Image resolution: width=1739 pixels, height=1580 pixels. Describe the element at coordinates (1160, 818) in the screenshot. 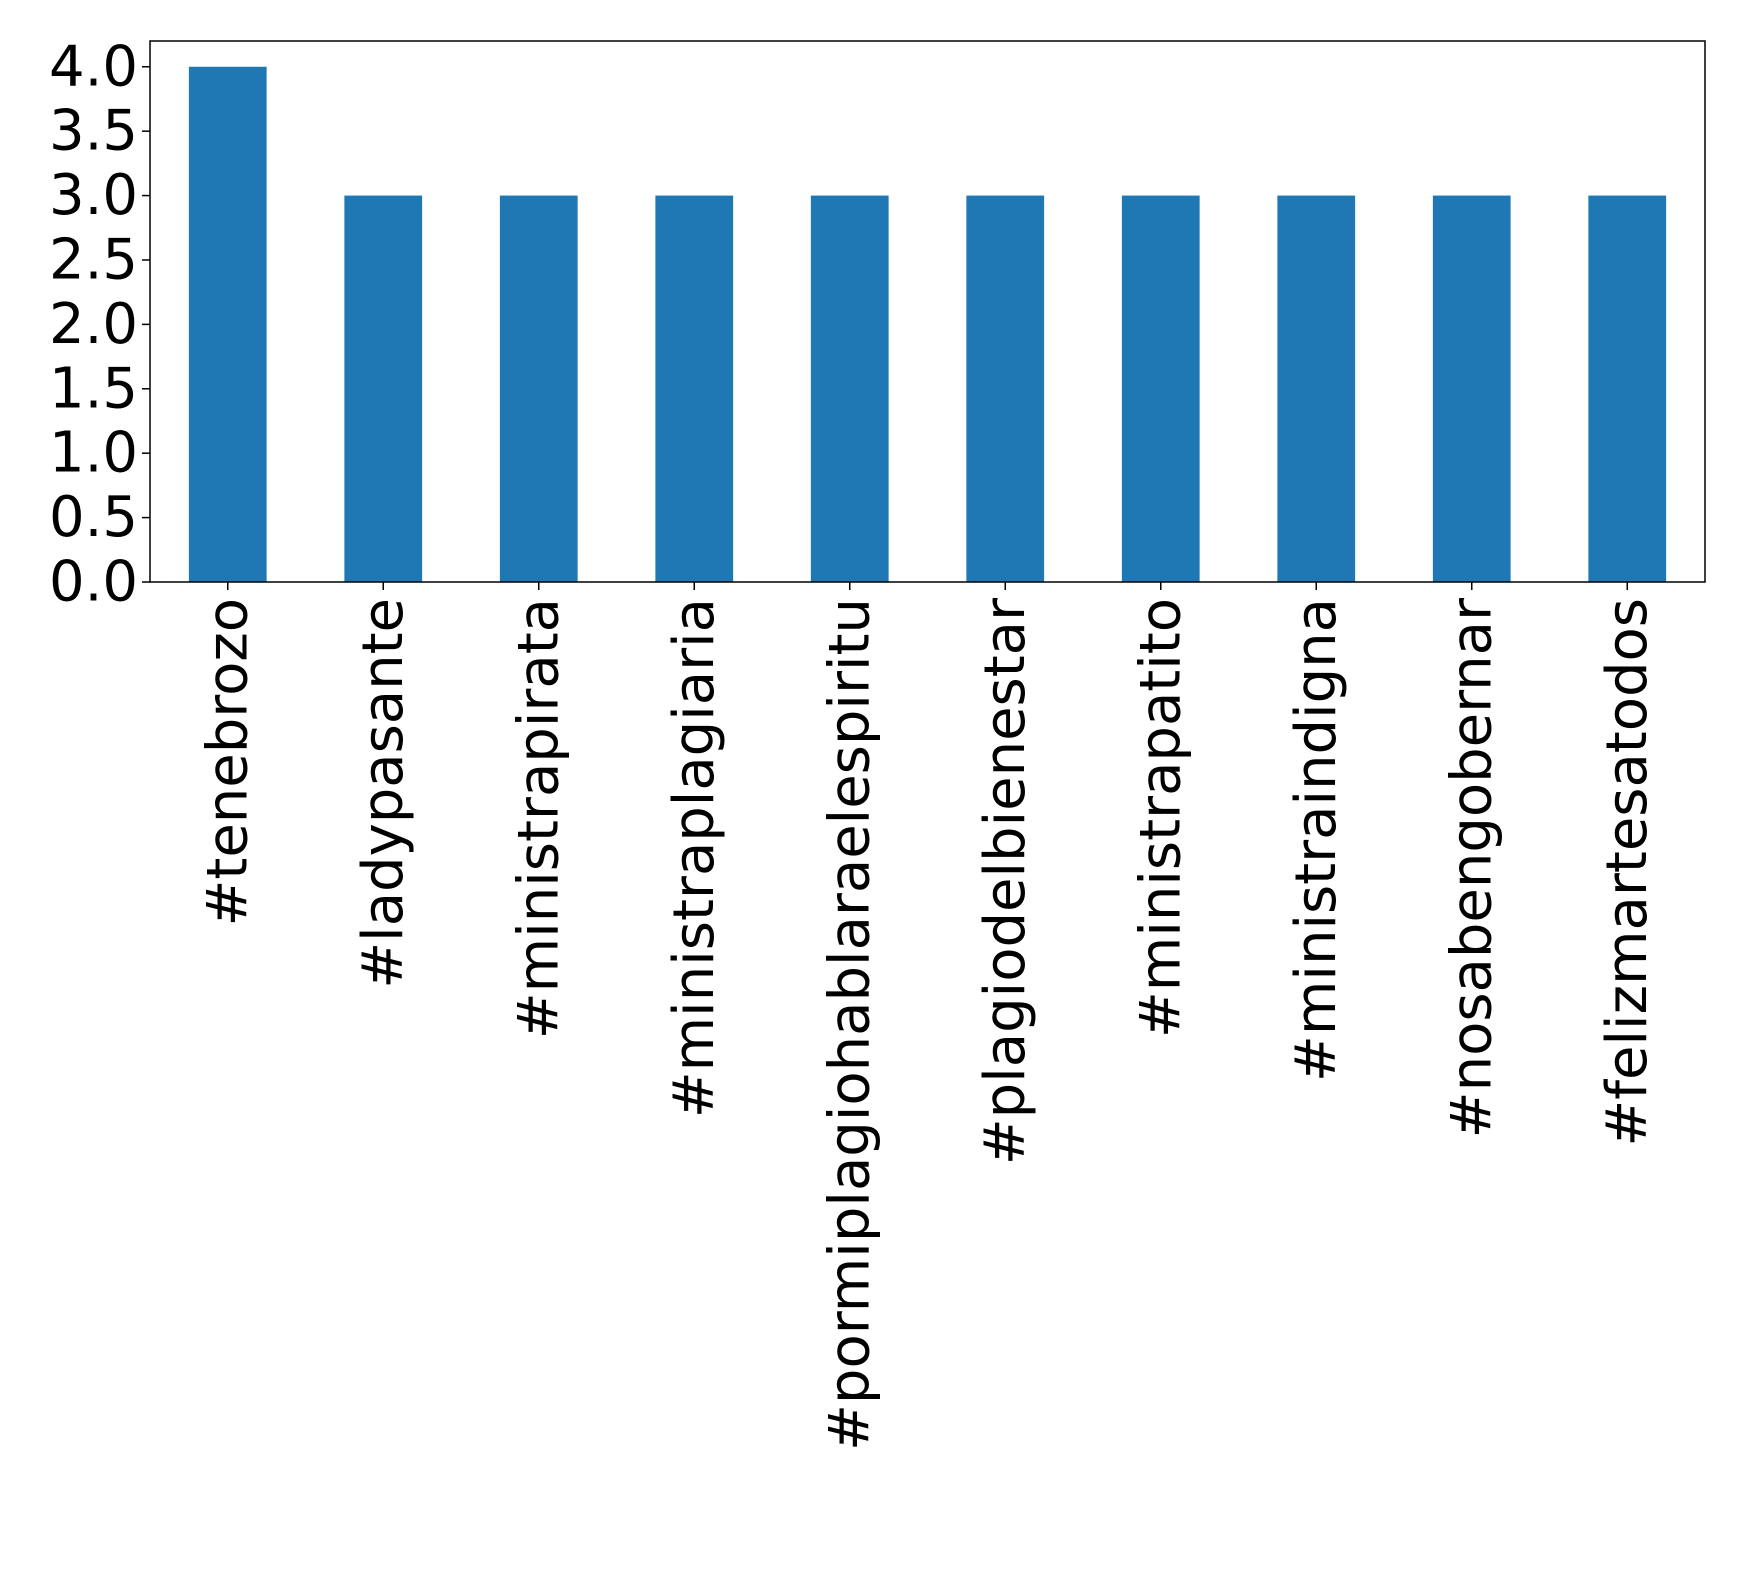

I see `x-tick-label: #ministrapatito` at that location.